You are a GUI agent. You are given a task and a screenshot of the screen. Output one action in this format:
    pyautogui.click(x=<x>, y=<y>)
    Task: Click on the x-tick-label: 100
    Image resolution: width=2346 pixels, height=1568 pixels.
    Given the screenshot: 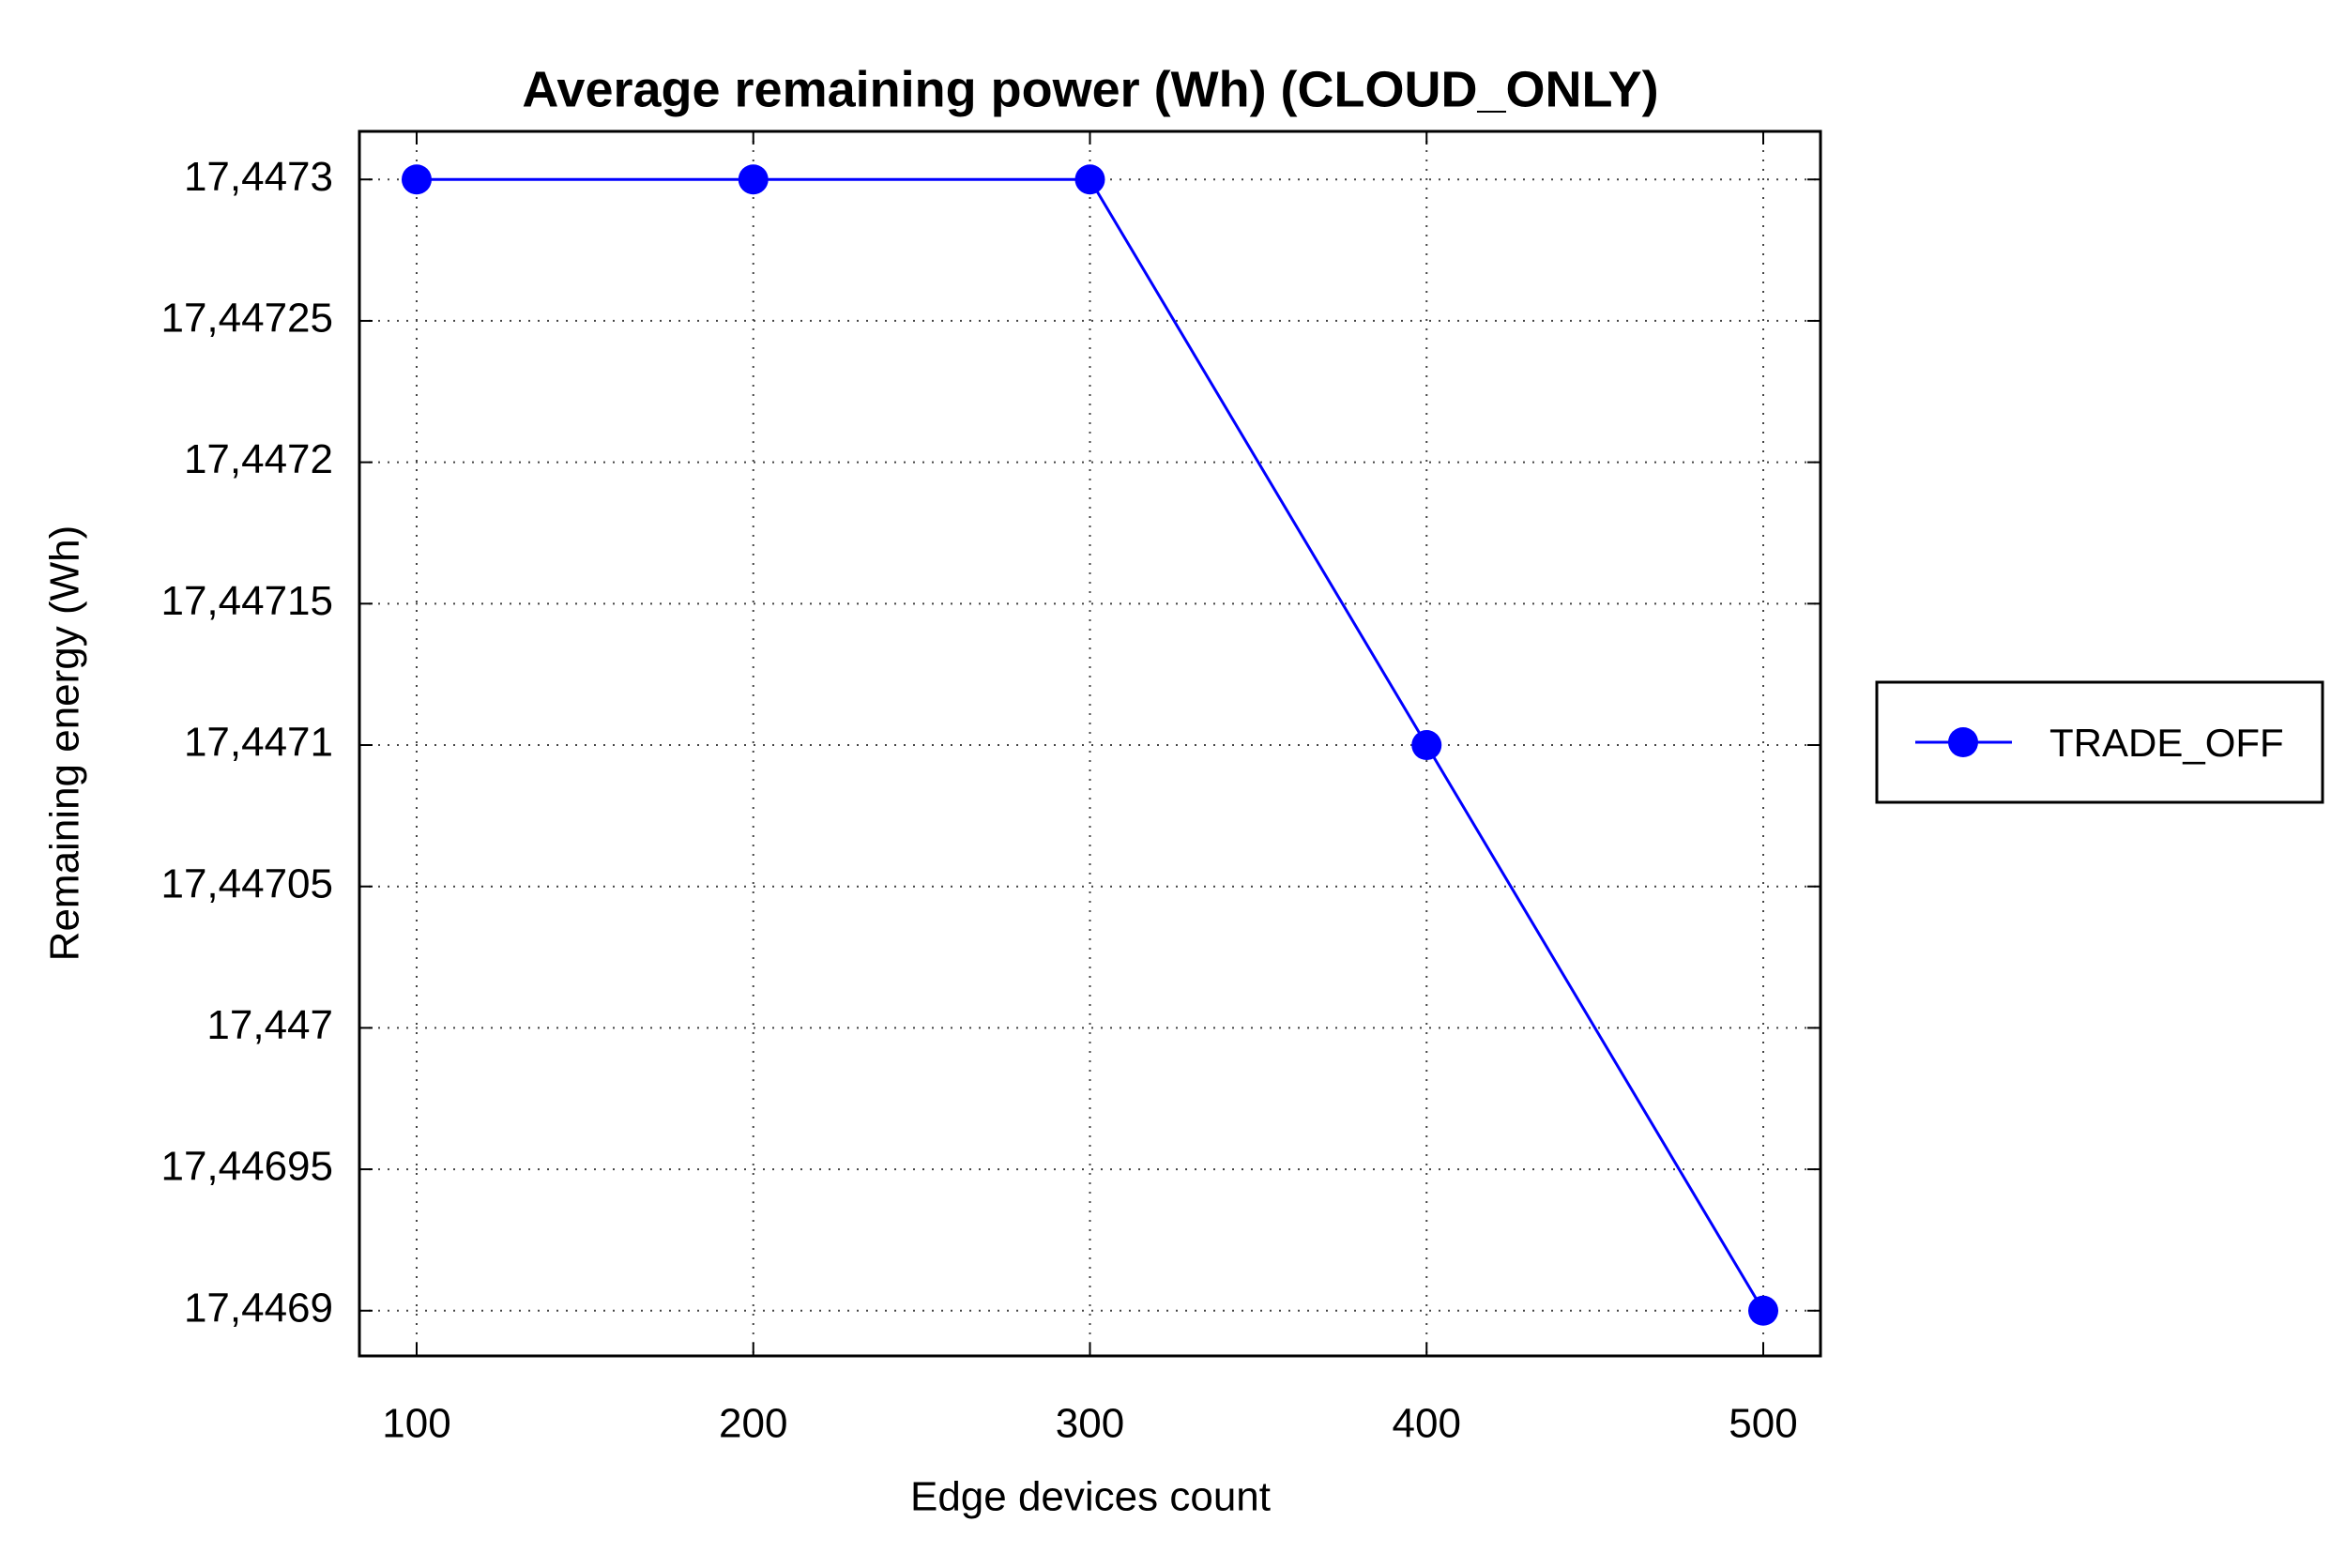 What is the action you would take?
    pyautogui.click(x=416, y=1424)
    